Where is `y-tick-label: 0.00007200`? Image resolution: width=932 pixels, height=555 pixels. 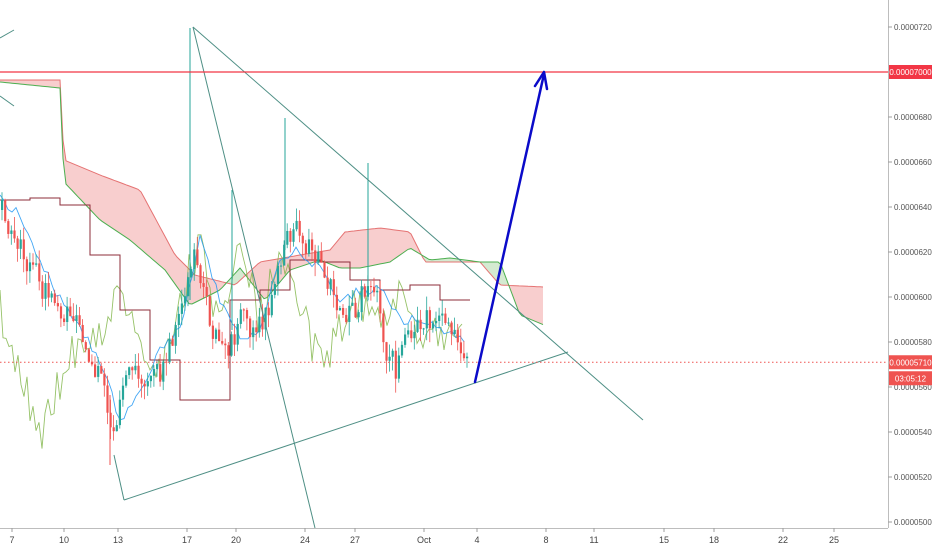 y-tick-label: 0.00007200 is located at coordinates (913, 27).